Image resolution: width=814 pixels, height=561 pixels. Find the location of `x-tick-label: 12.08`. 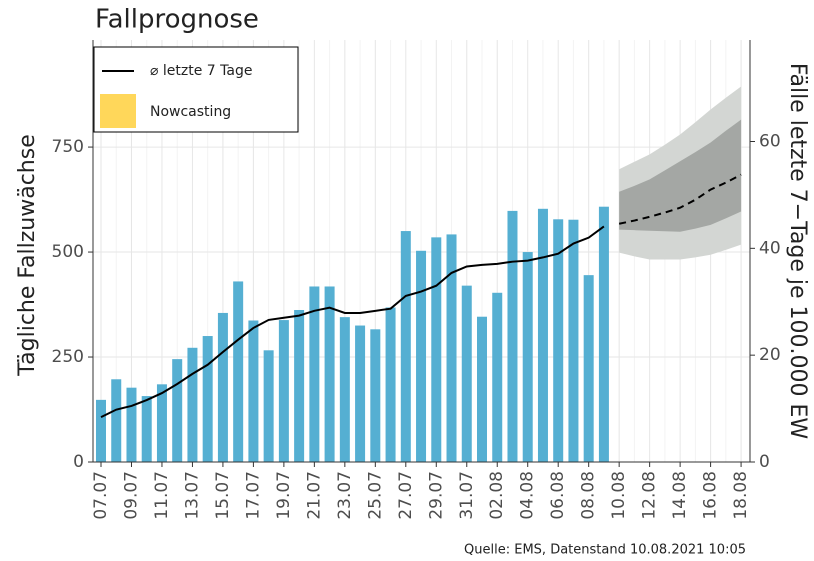

x-tick-label: 12.08 is located at coordinates (650, 495).